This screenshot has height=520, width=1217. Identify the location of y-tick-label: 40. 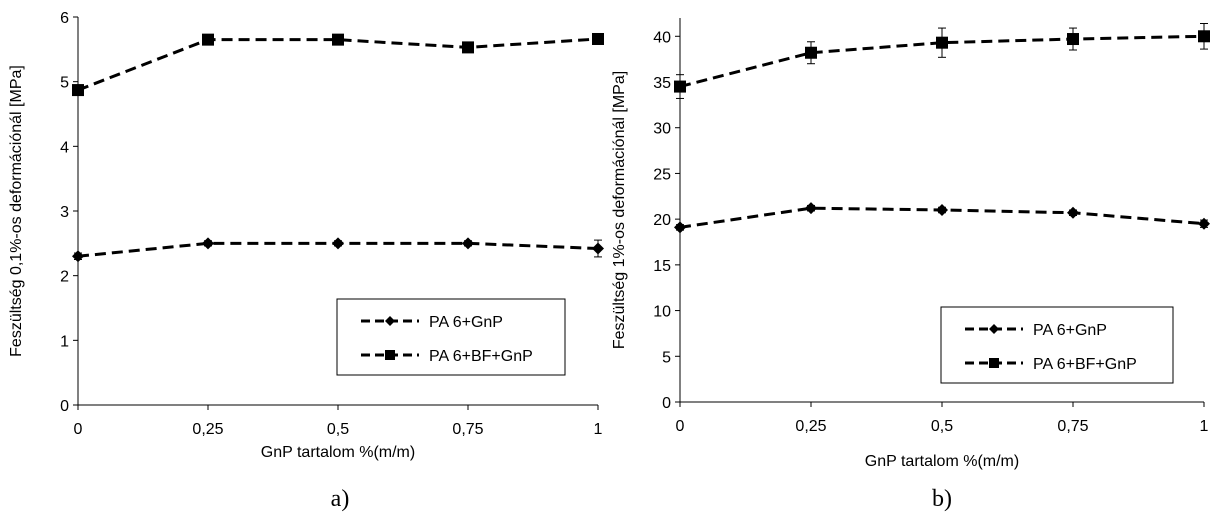
(662, 37).